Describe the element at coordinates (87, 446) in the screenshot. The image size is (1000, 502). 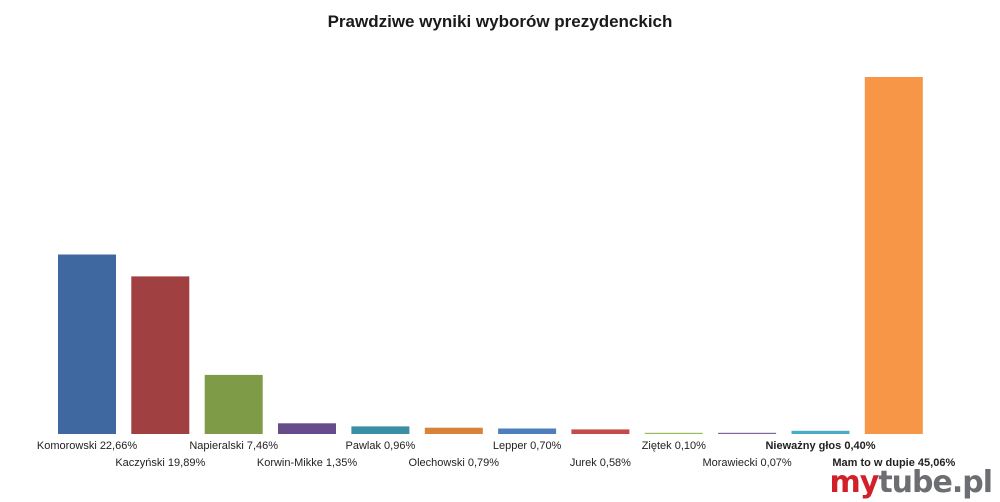
I see `bar-label-0: Komorowski 22,66%` at that location.